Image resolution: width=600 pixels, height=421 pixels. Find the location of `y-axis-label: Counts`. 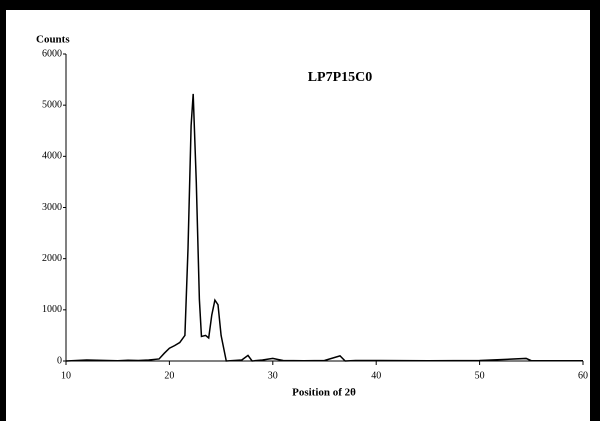

y-axis-label: Counts is located at coordinates (53, 40).